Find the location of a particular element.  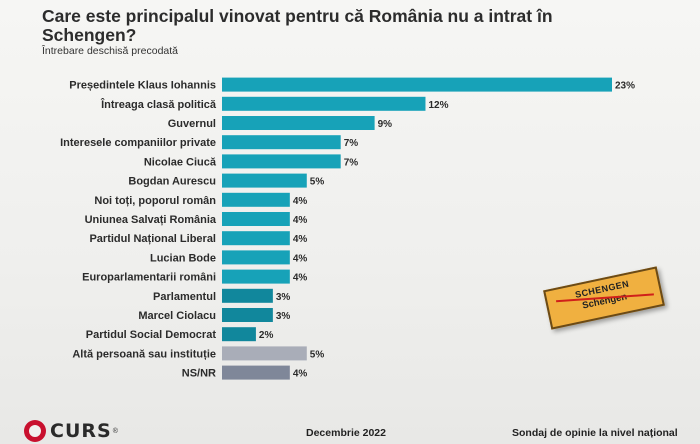

category-label: Nicolae Ciucă is located at coordinates (180, 162).